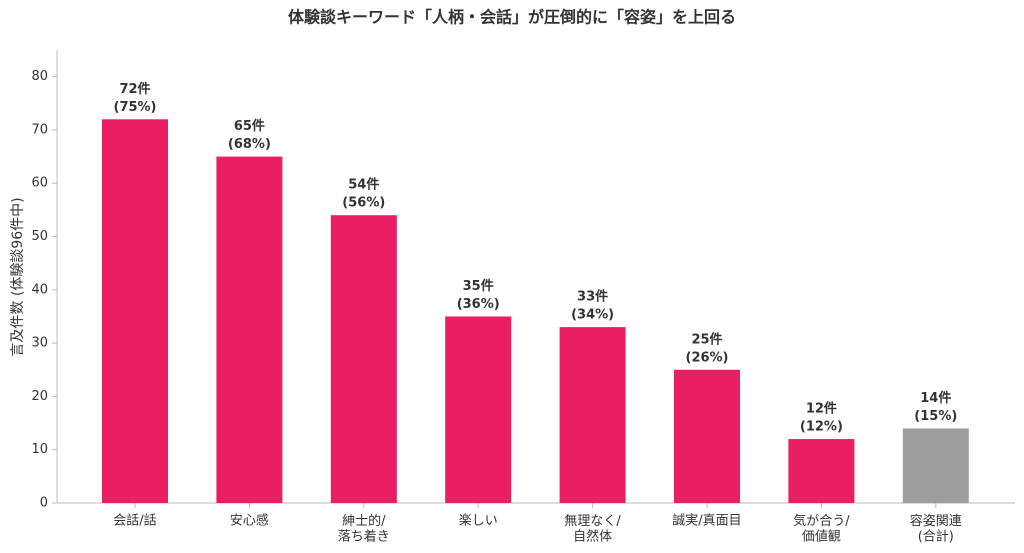 The image size is (1024, 553). Describe the element at coordinates (39, 236) in the screenshot. I see `y-tick-label: 50` at that location.